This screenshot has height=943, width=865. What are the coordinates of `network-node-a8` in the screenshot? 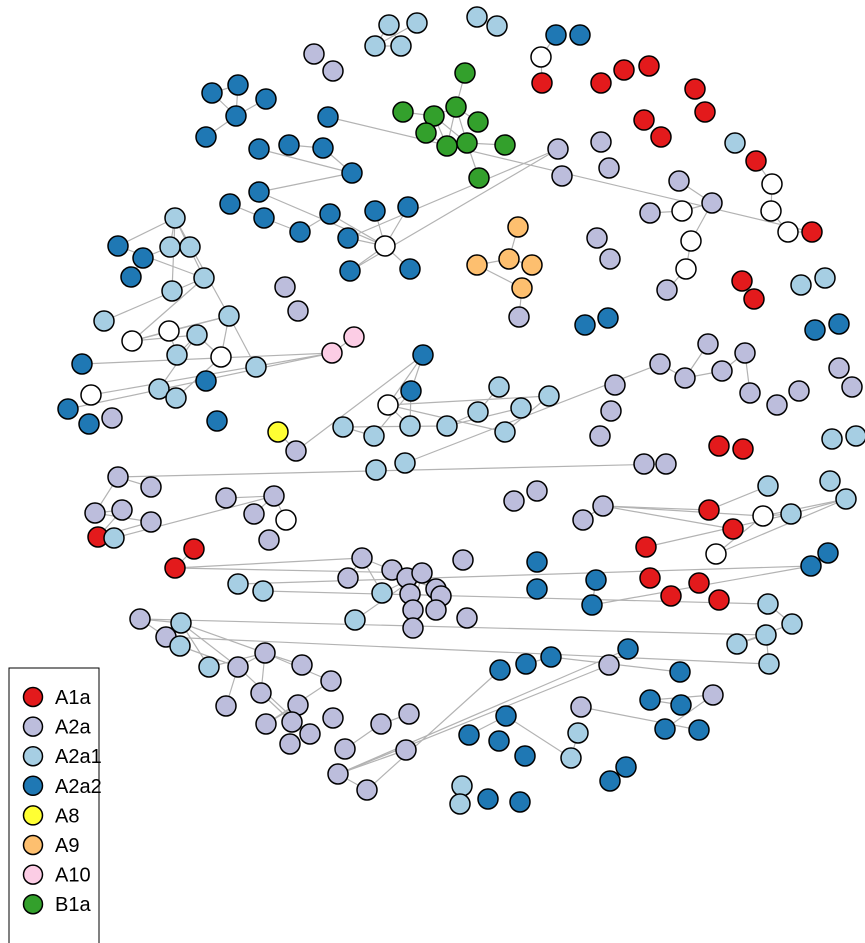 It's located at (278, 432).